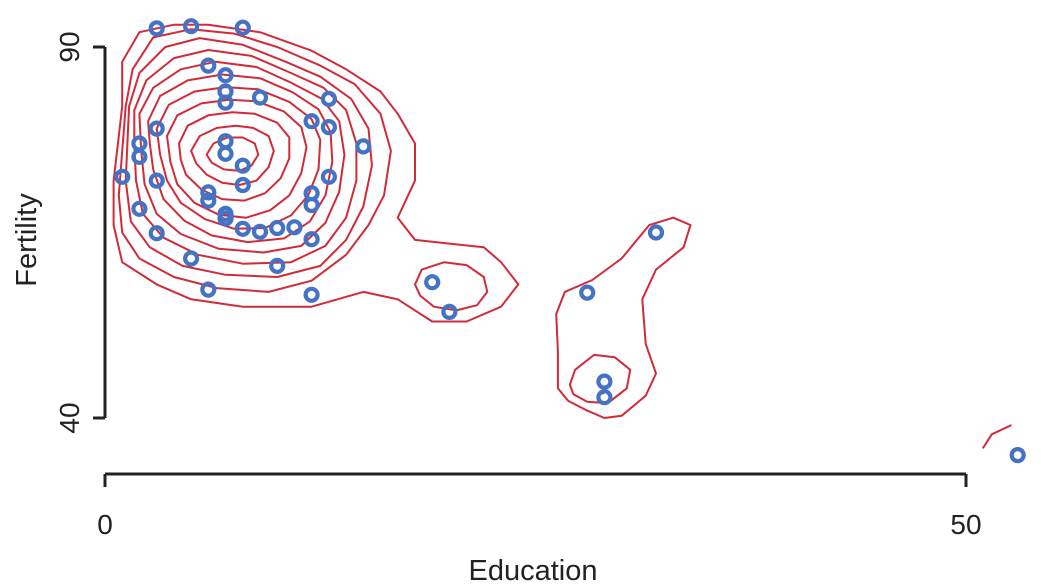 The image size is (1041, 586). I want to click on y-axis-title: Fertility, so click(27, 240).